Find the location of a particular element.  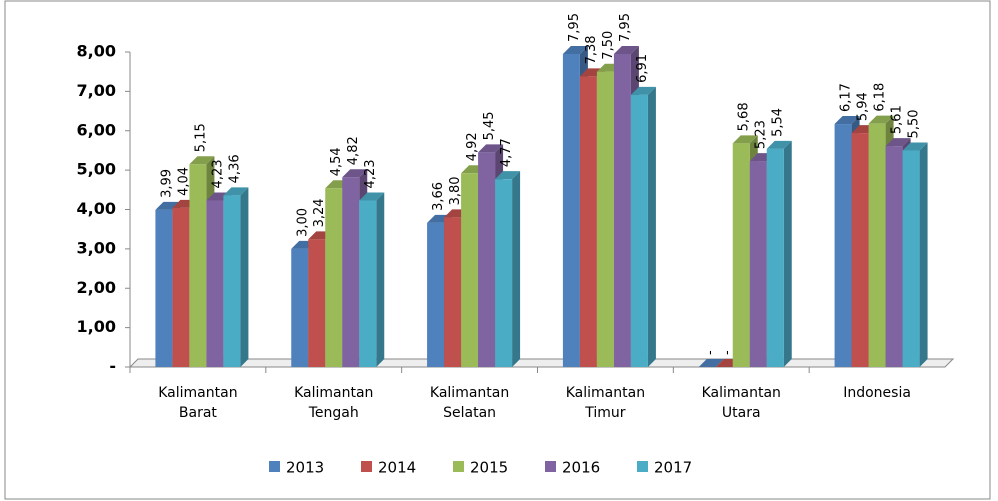

value-label: 4,92 is located at coordinates (472, 146).